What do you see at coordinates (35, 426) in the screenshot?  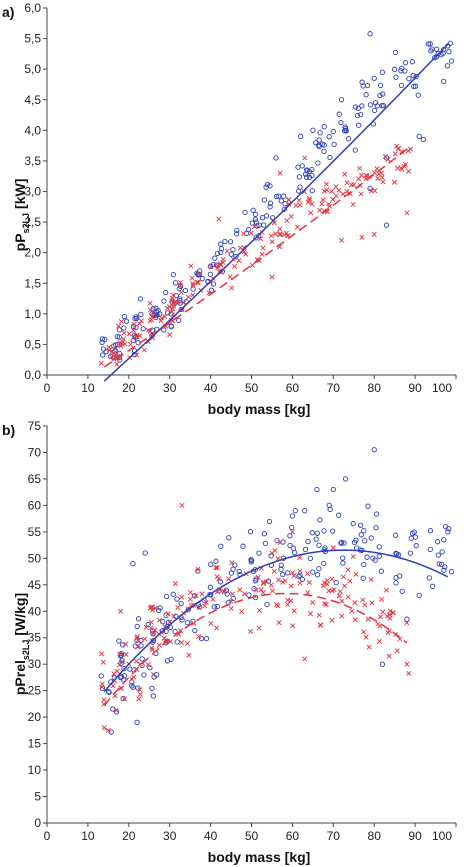 I see `chart-b-y-tick-label: 75` at bounding box center [35, 426].